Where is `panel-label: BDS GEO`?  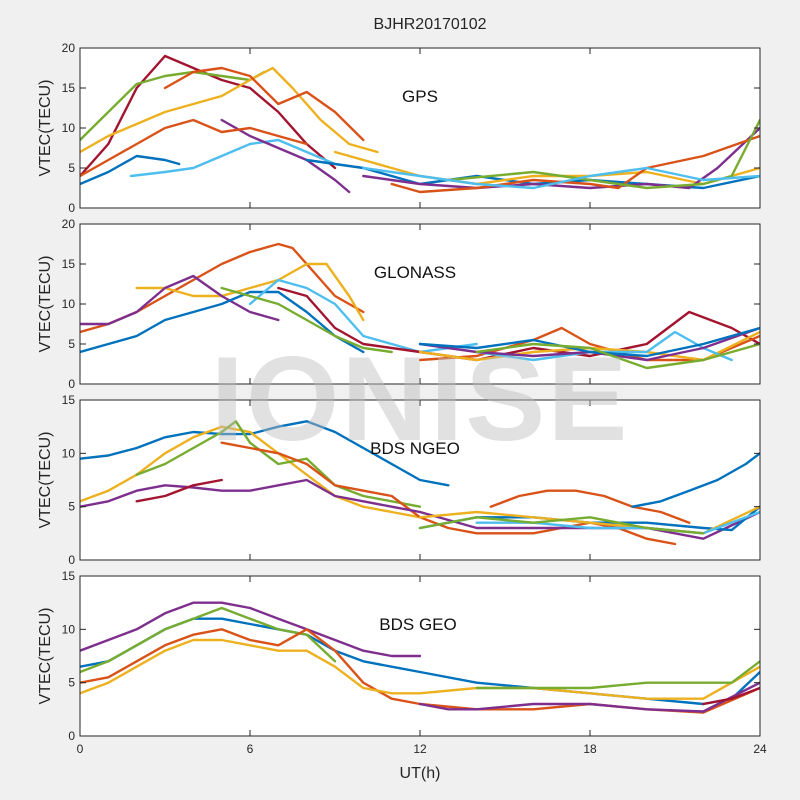
panel-label: BDS GEO is located at coordinates (417, 624).